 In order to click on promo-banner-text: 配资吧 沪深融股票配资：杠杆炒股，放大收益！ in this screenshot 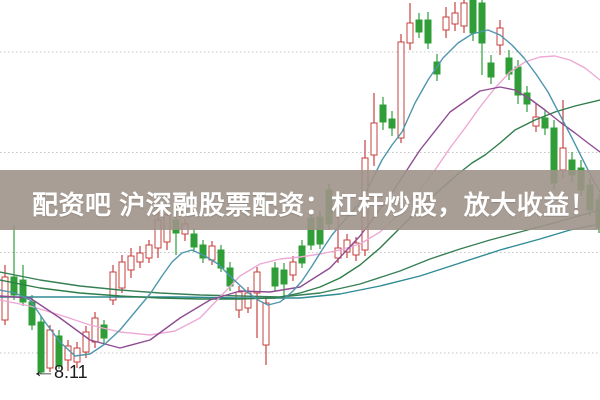, I will do `click(314, 204)`.